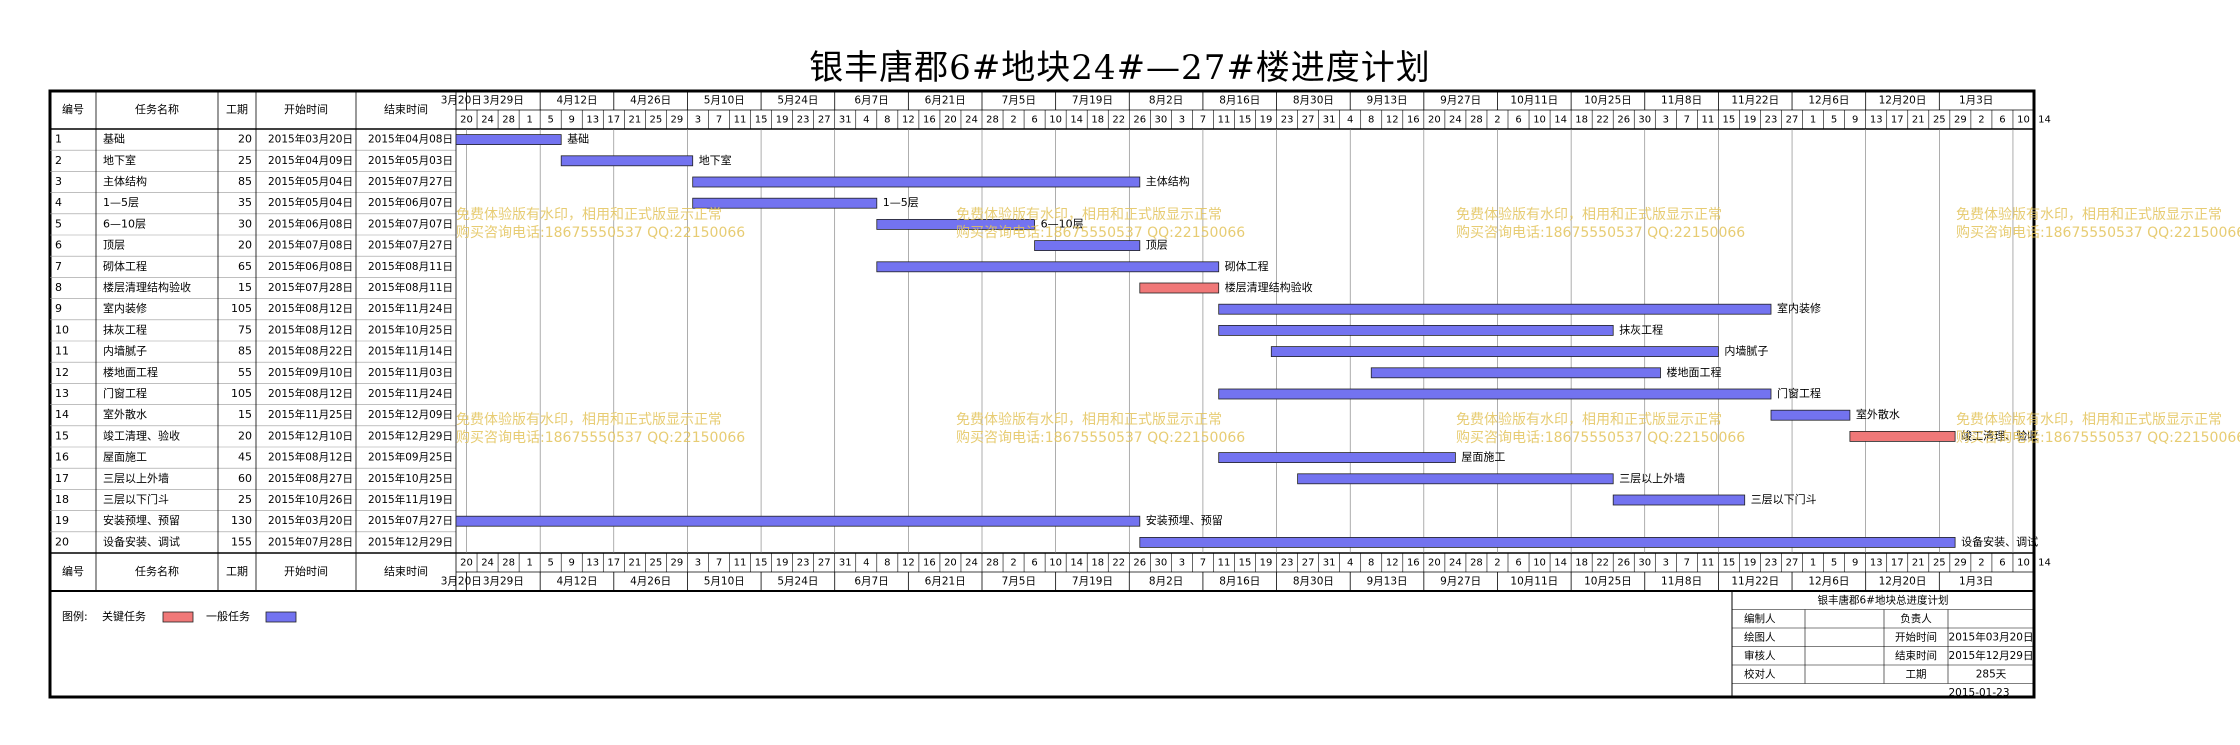 The image size is (2240, 745). What do you see at coordinates (1013, 120) in the screenshot?
I see `day-label: 2` at bounding box center [1013, 120].